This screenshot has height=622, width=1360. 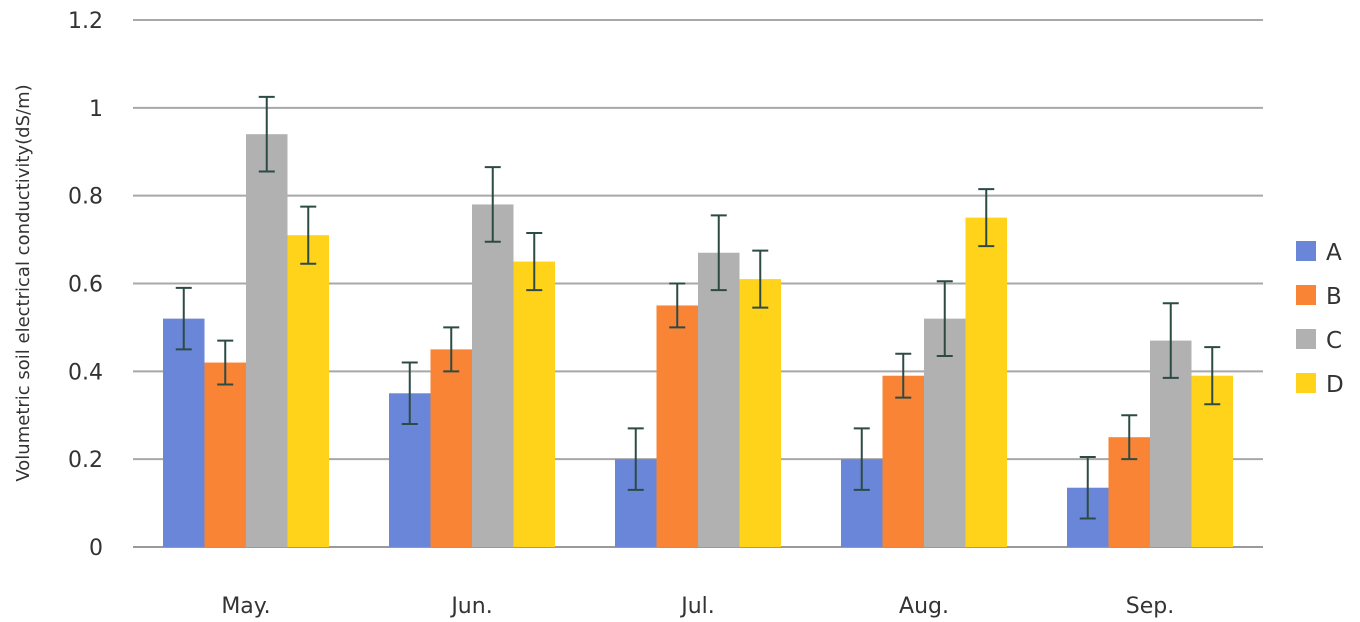 What do you see at coordinates (85, 21) in the screenshot?
I see `y-tick-label: 1.2` at bounding box center [85, 21].